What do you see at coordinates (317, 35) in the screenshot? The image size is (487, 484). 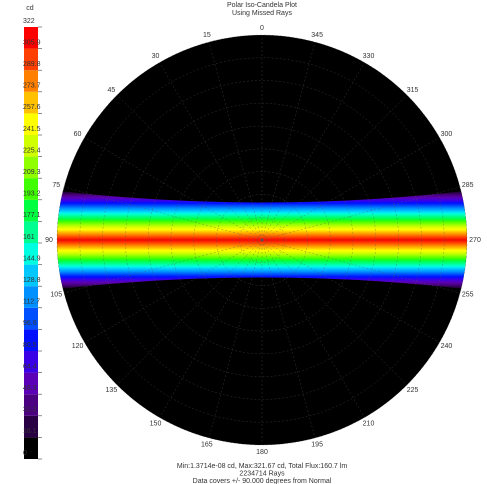 I see `angle-label: 345` at bounding box center [317, 35].